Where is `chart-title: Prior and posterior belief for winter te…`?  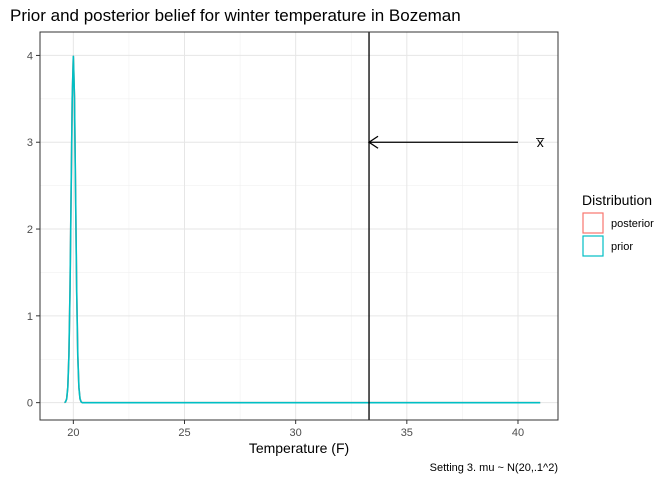 chart-title: Prior and posterior belief for winter te… is located at coordinates (235, 15).